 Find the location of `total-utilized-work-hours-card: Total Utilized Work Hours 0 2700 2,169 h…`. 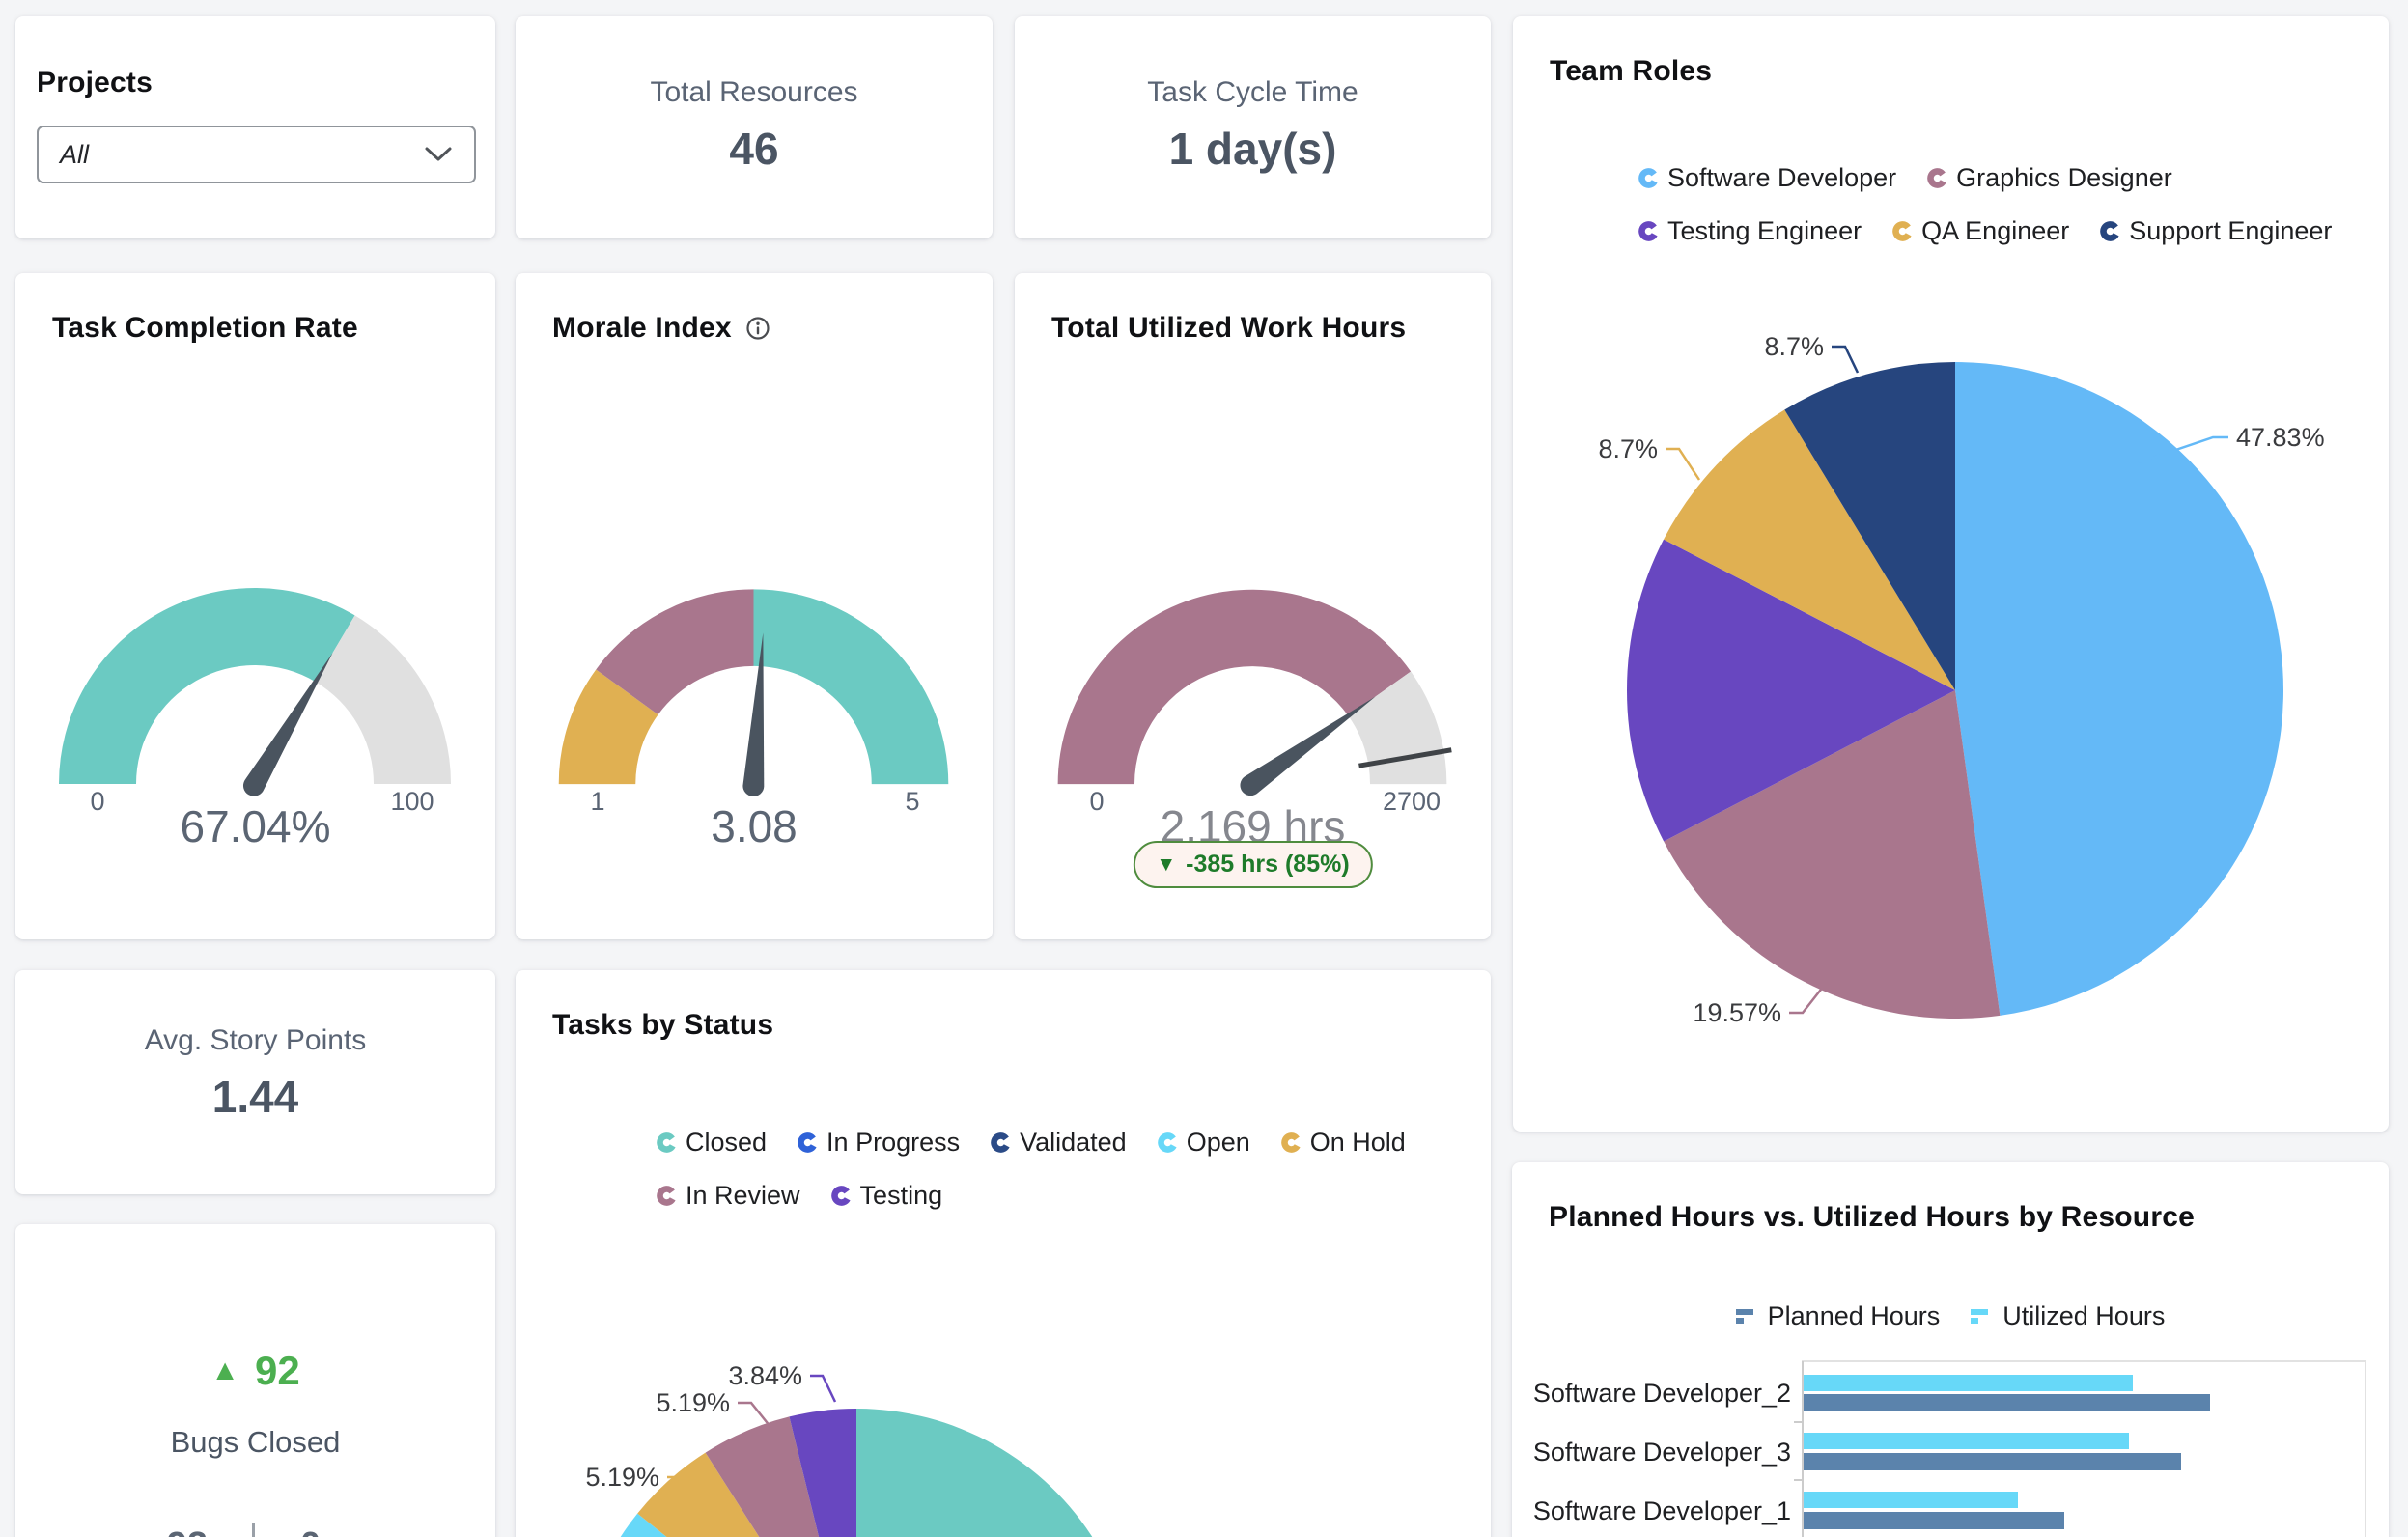

total-utilized-work-hours-card: Total Utilized Work Hours 0 2700 2,169 h… is located at coordinates (1253, 606).